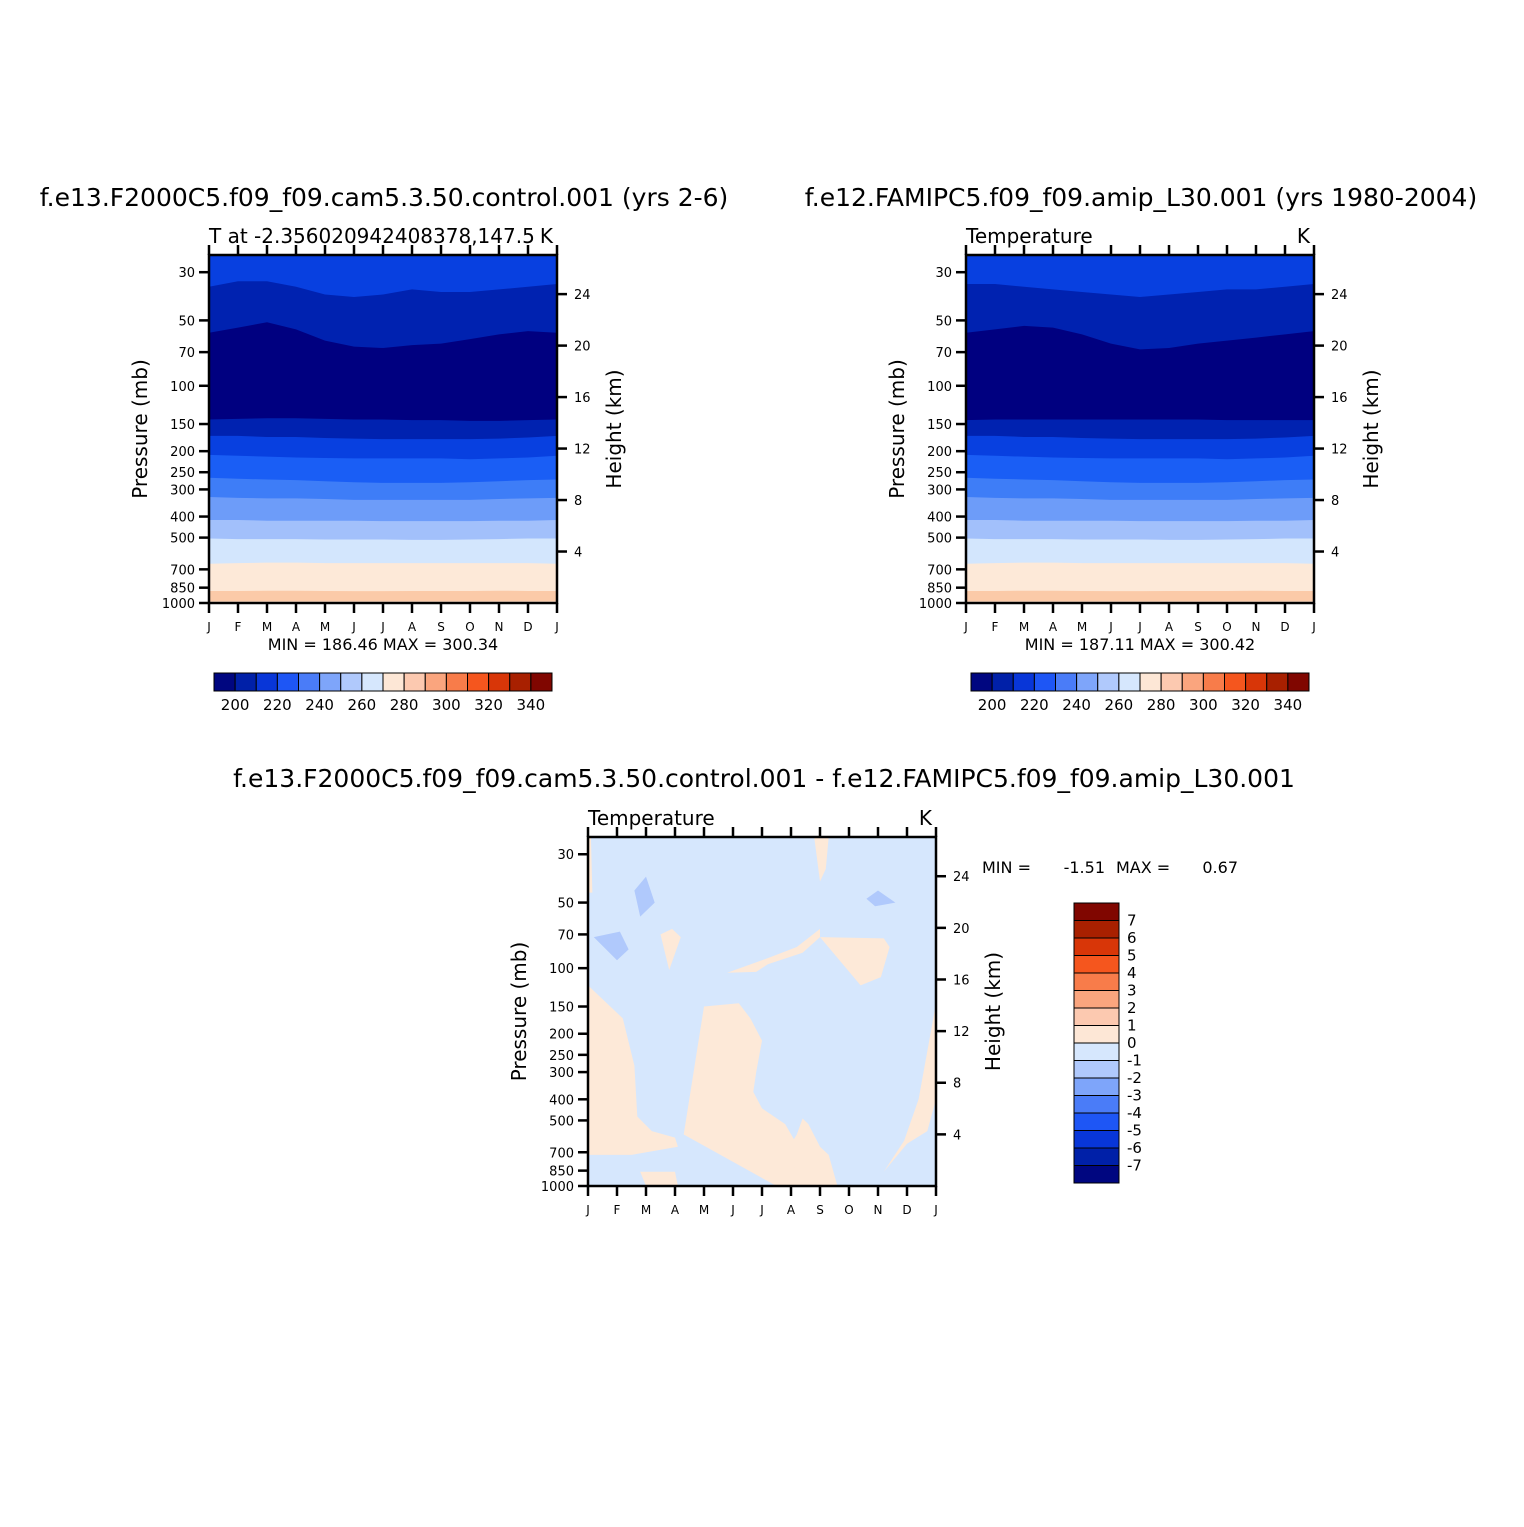 This screenshot has height=1527, width=1524. Describe the element at coordinates (182, 452) in the screenshot. I see `y-tick-label: 200` at that location.